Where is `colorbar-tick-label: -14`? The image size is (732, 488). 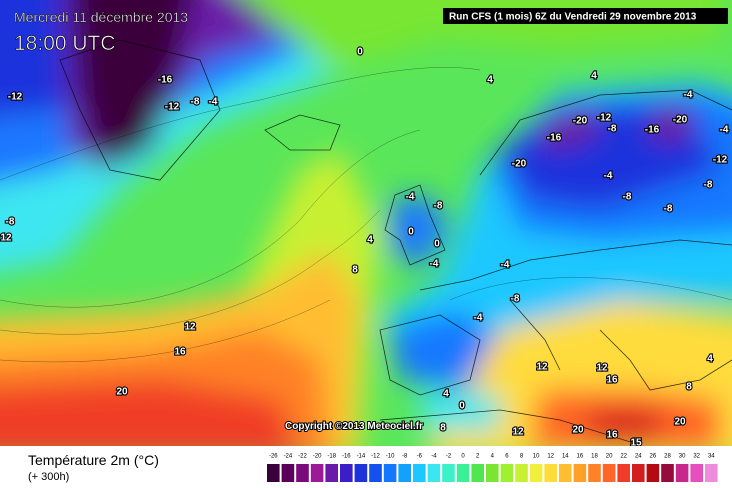 colorbar-tick-label: -14 is located at coordinates (361, 457).